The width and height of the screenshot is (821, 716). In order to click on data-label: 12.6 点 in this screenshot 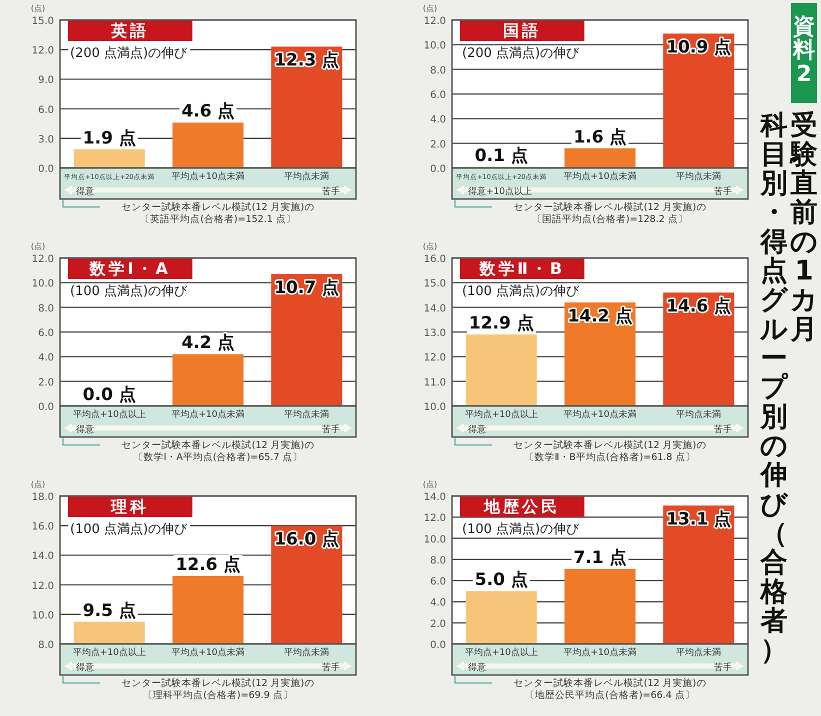, I will do `click(208, 564)`.